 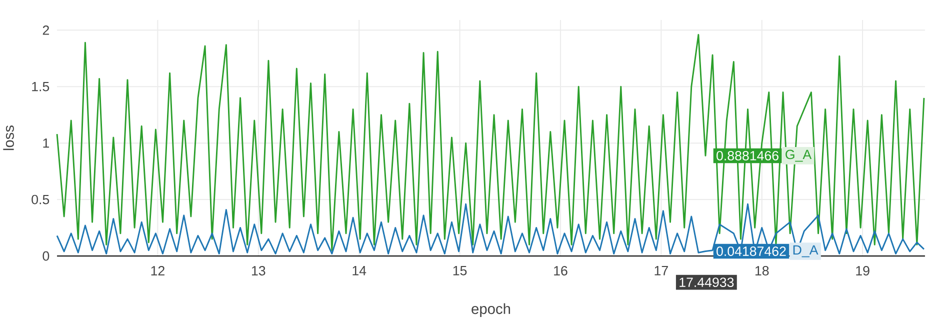 What do you see at coordinates (747, 155) in the screenshot?
I see `annotation: 0.8881466` at bounding box center [747, 155].